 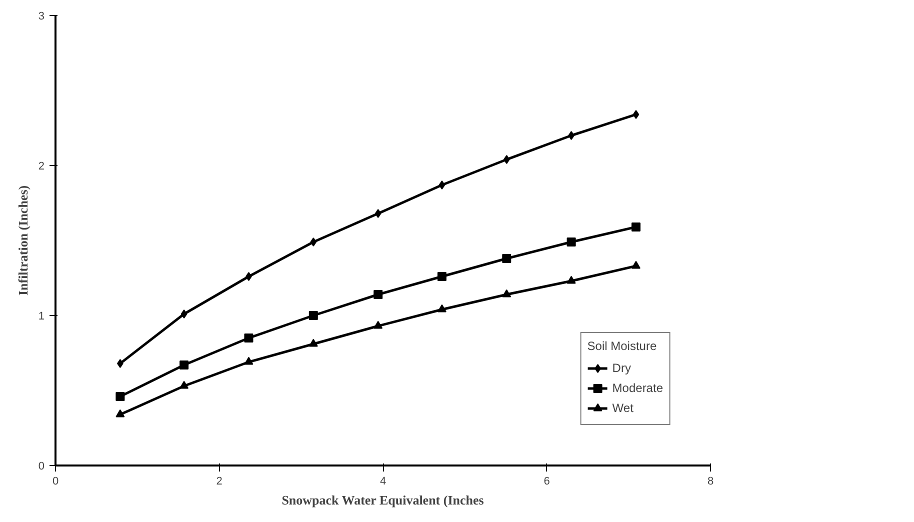 I want to click on legend-title: Soil Moisture, so click(x=622, y=346).